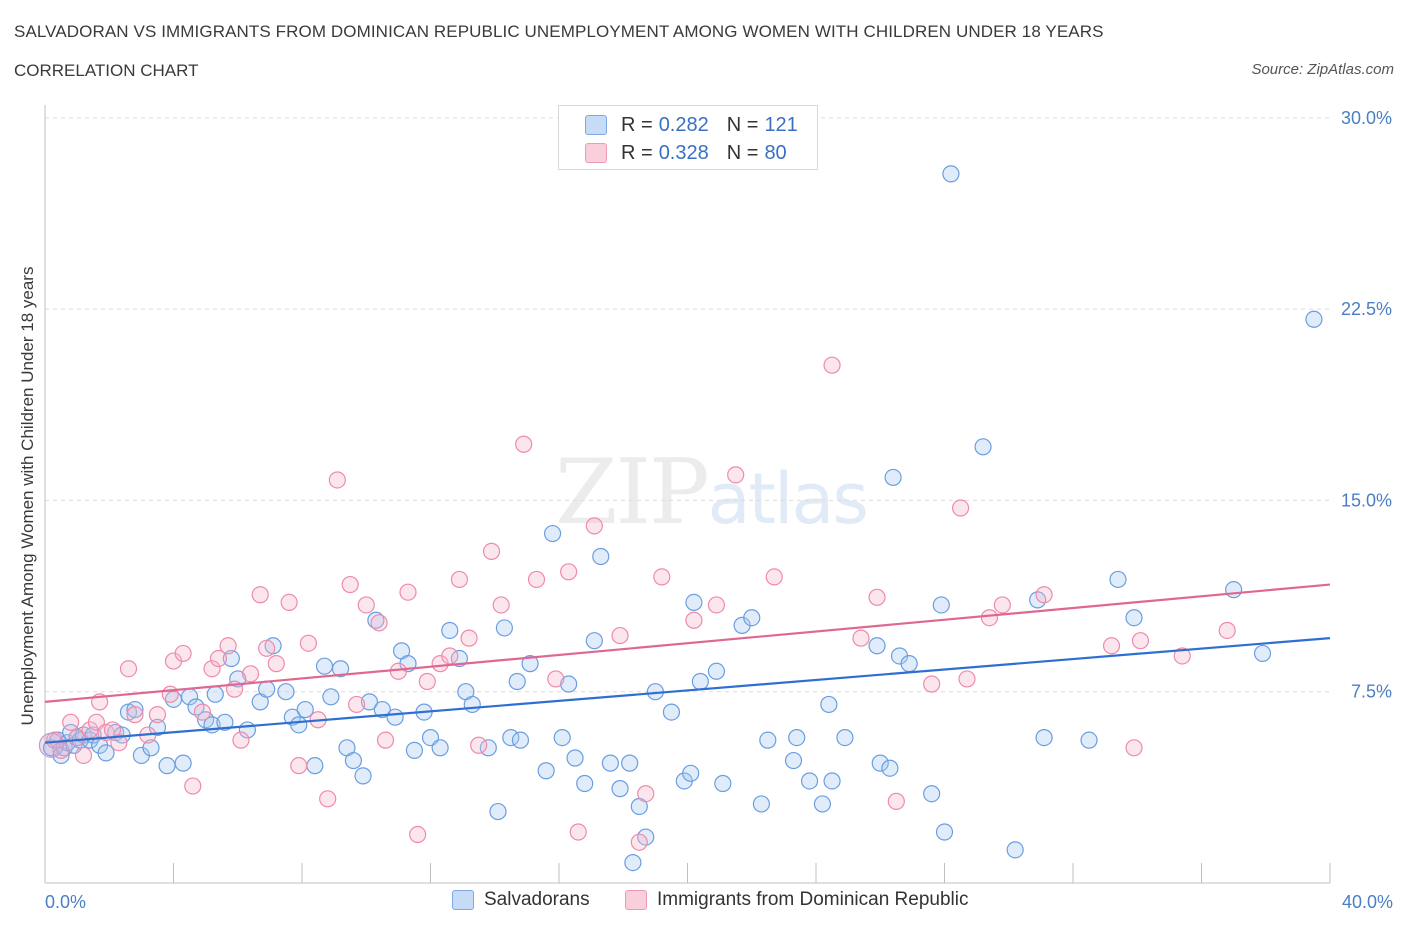 This screenshot has width=1406, height=930. Describe the element at coordinates (683, 124) in the screenshot. I see `legend-r-value: 0.282` at that location.